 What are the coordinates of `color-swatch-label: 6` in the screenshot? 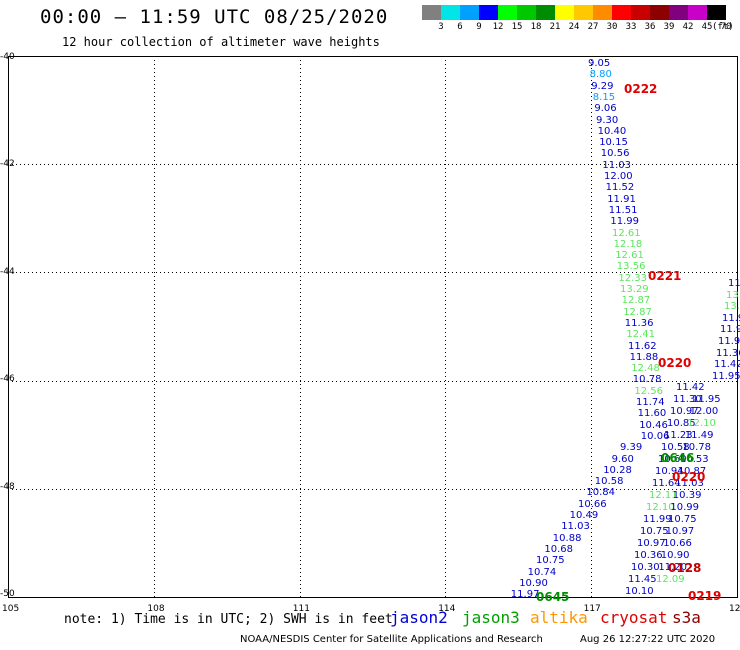 It's located at (460, 27).